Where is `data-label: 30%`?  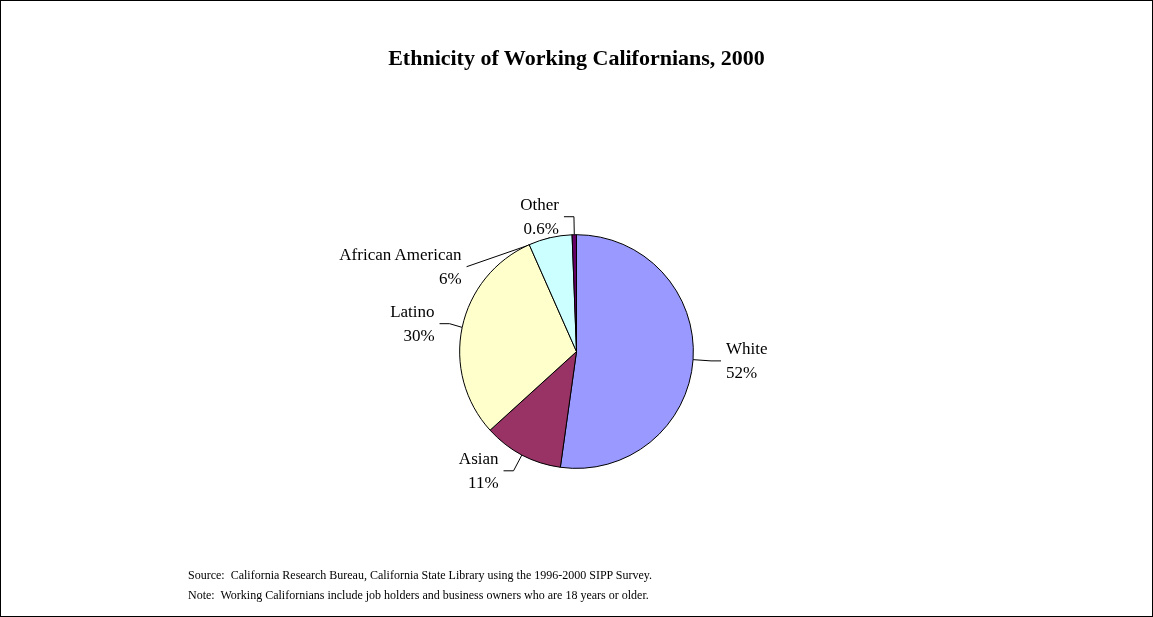 data-label: 30% is located at coordinates (419, 336).